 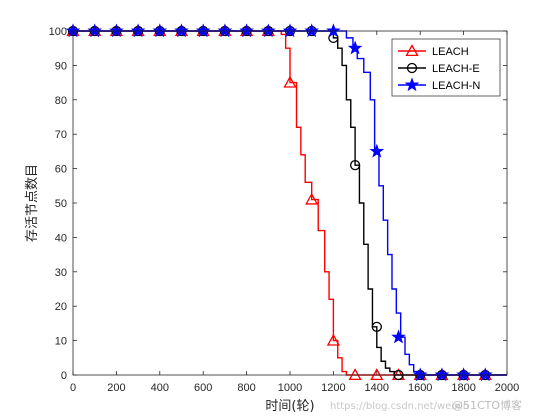 What do you see at coordinates (61, 135) in the screenshot?
I see `y-tick-label: 70` at bounding box center [61, 135].